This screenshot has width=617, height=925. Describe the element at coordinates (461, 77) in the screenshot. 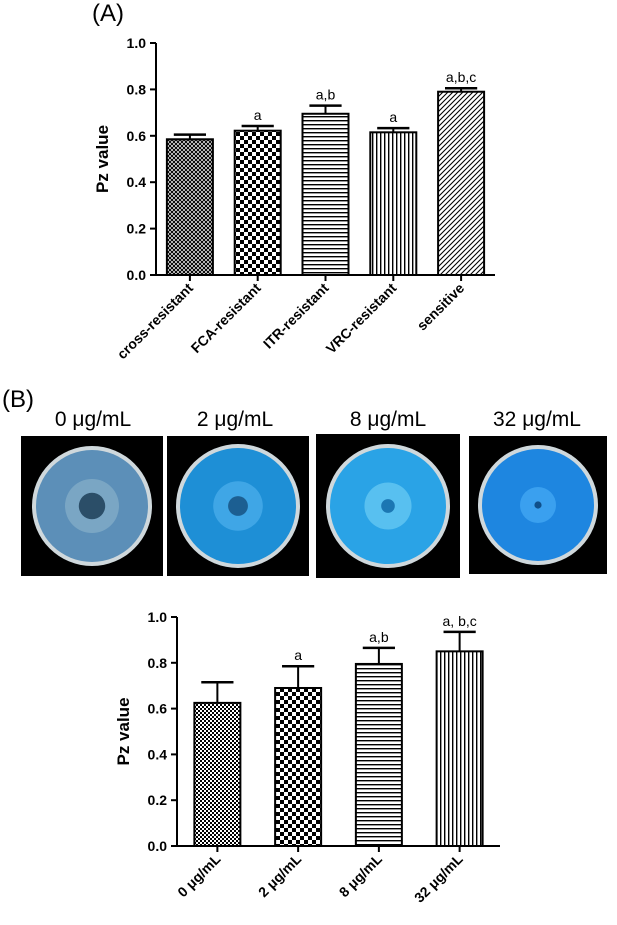

I see `bar-annotation-4: a,b,c` at that location.